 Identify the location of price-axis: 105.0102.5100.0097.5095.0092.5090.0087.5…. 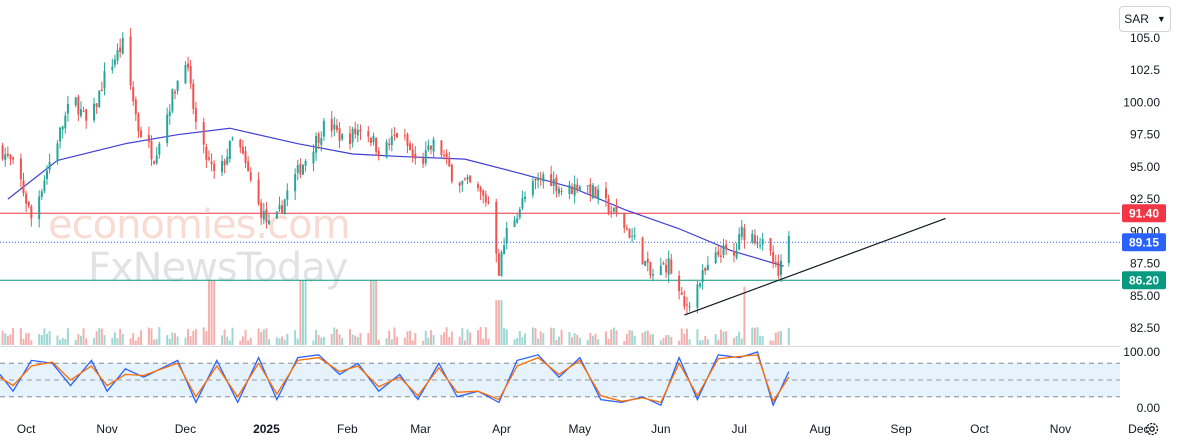
(1141, 223).